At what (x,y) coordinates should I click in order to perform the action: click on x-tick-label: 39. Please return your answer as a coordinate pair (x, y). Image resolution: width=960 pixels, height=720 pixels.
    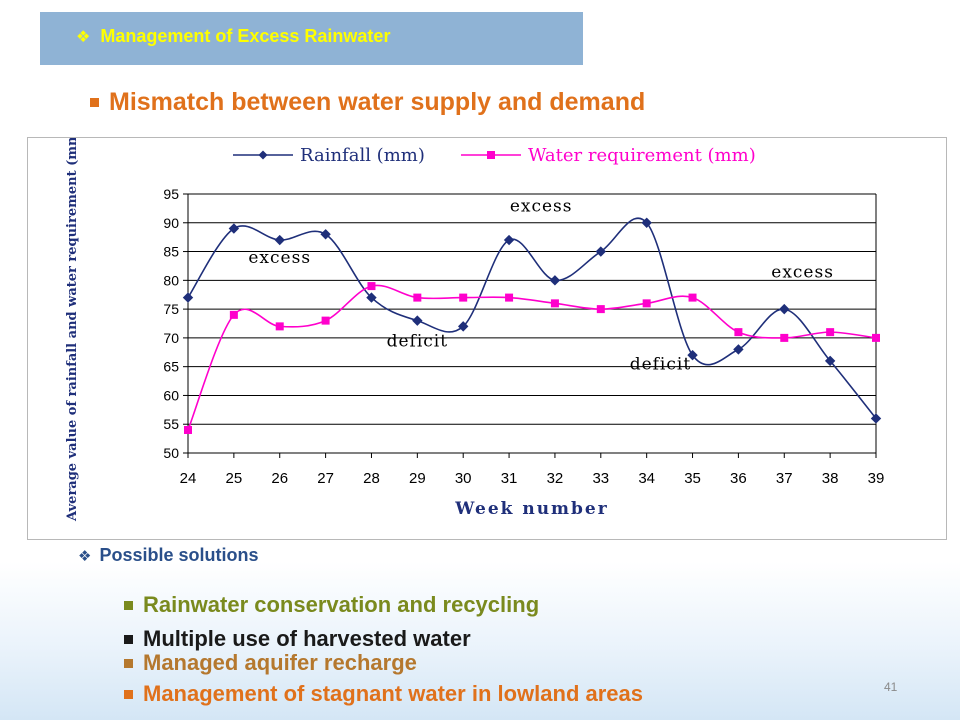
    Looking at the image, I should click on (876, 478).